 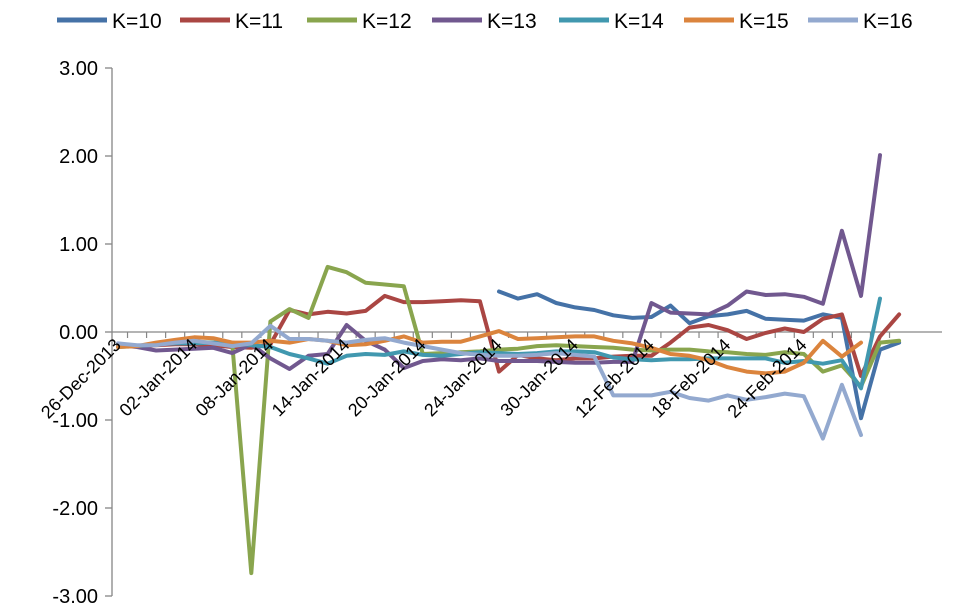 I want to click on legend-label: K=11, so click(x=259, y=21).